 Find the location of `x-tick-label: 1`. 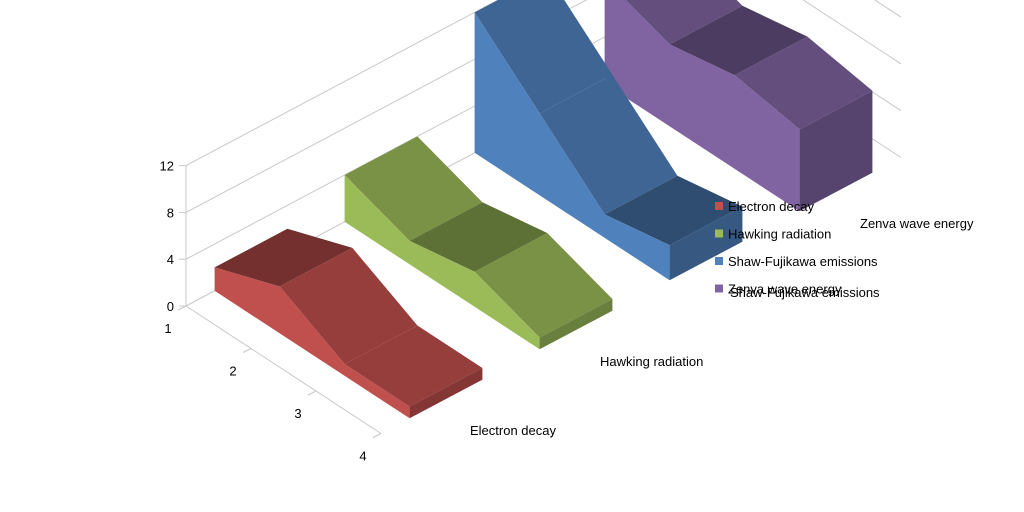

x-tick-label: 1 is located at coordinates (167, 328).